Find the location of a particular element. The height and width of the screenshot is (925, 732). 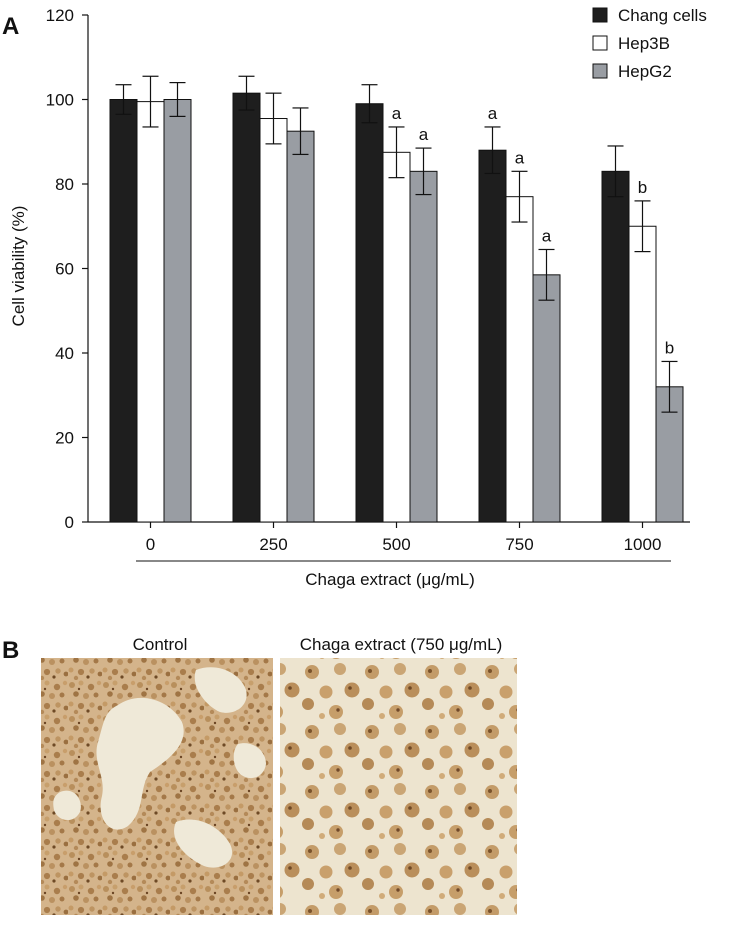

micrograph-chaga: Chaga extract (750 μg/mL) is located at coordinates (398, 775).